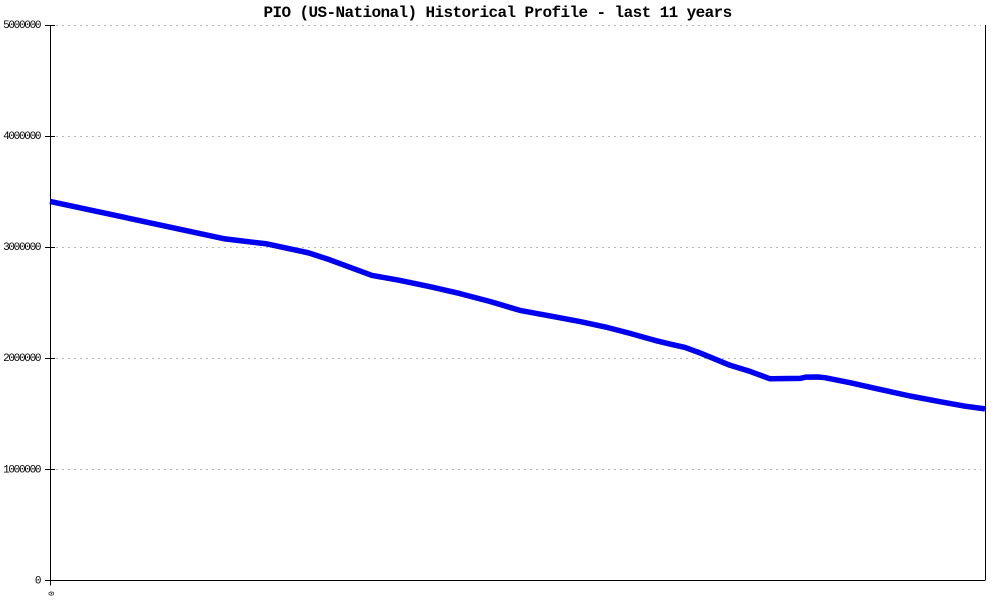  I want to click on svg-text: 4000000, so click(22, 137).